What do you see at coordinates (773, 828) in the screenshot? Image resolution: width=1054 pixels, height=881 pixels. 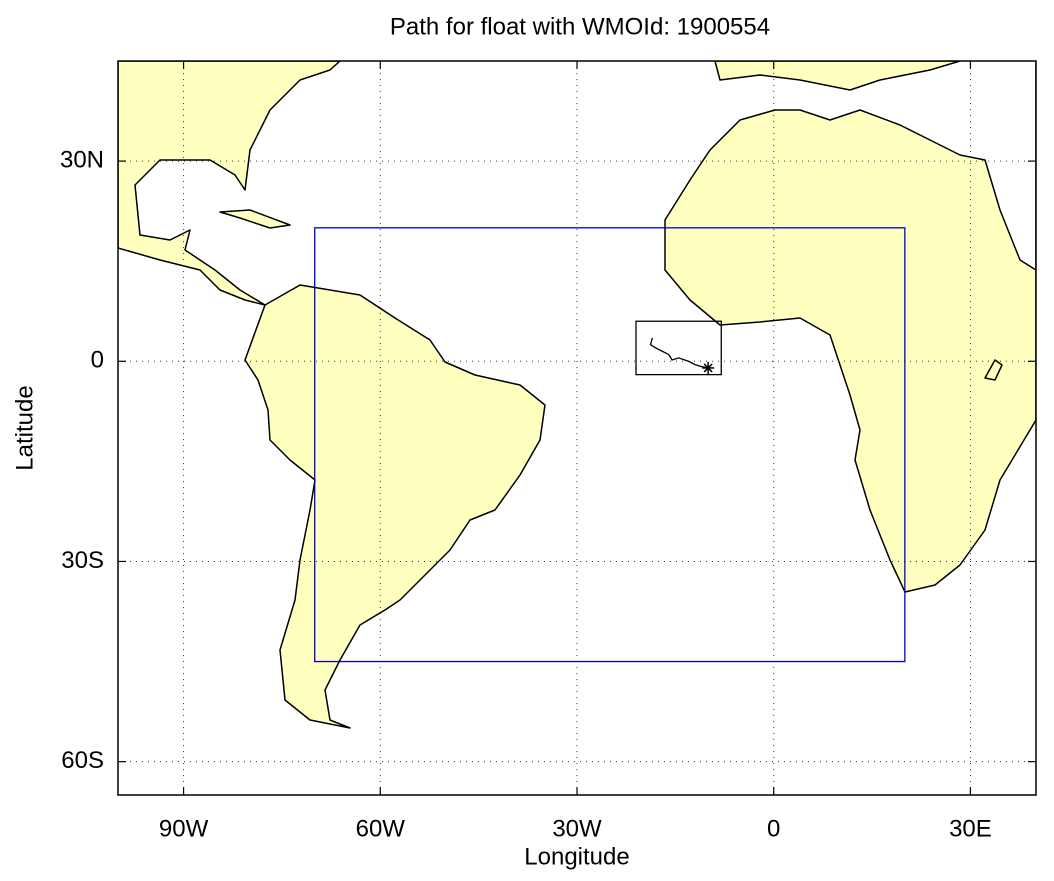 I see `x-tick-label: 0` at bounding box center [773, 828].